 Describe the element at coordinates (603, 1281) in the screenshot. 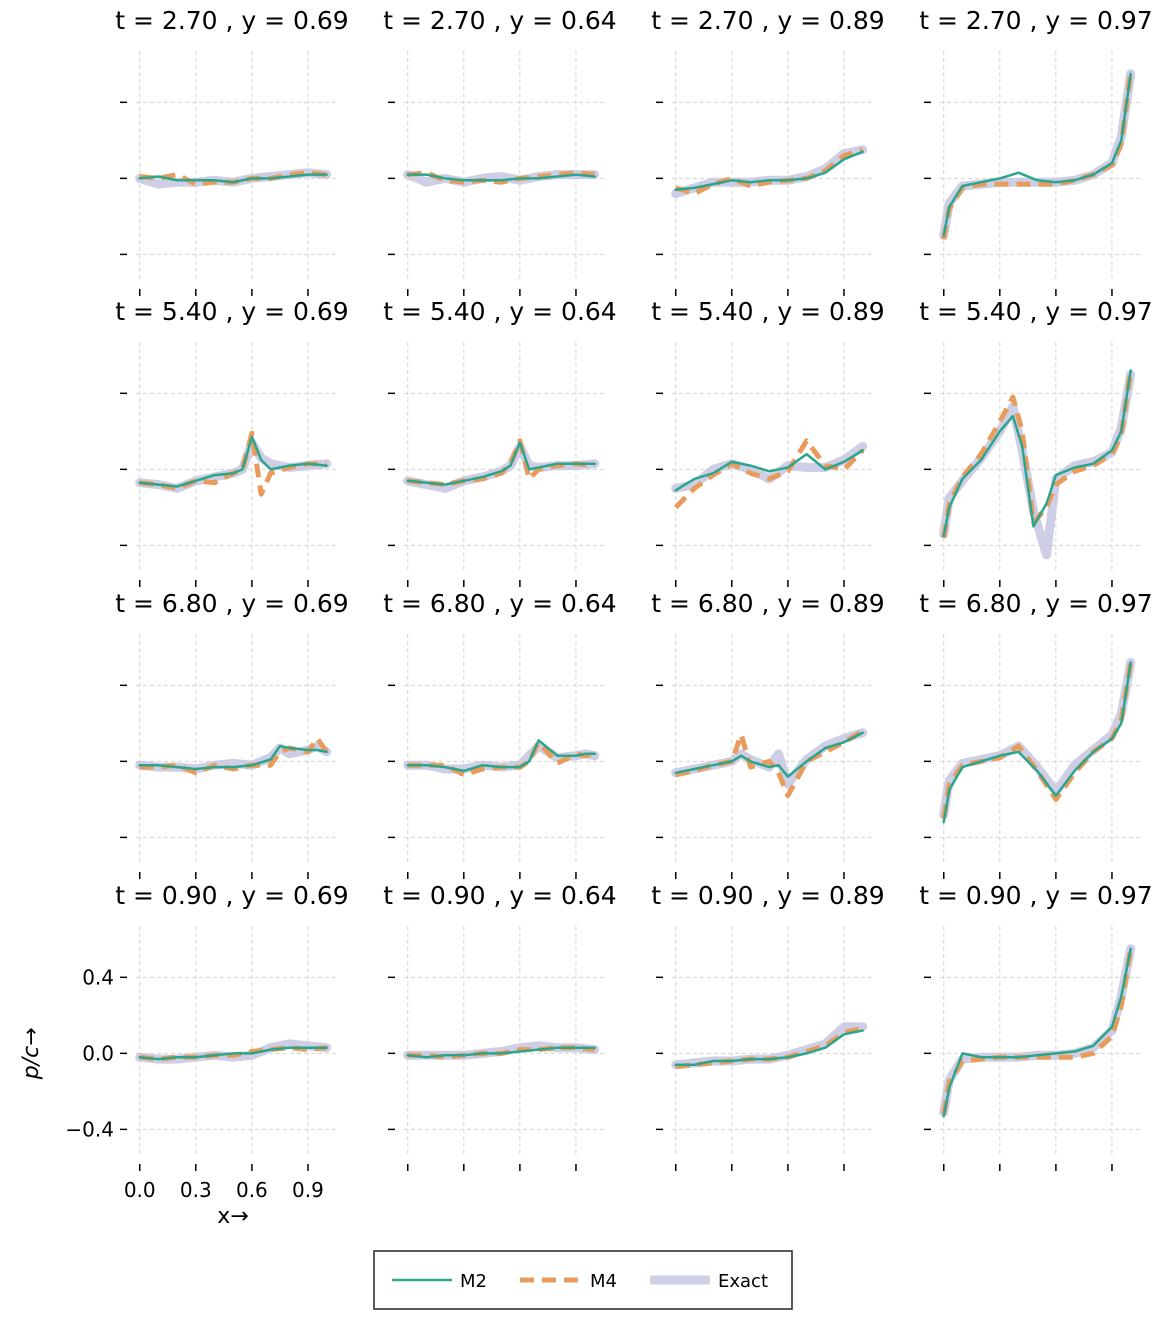

I see `legend-label-m4: M4` at that location.